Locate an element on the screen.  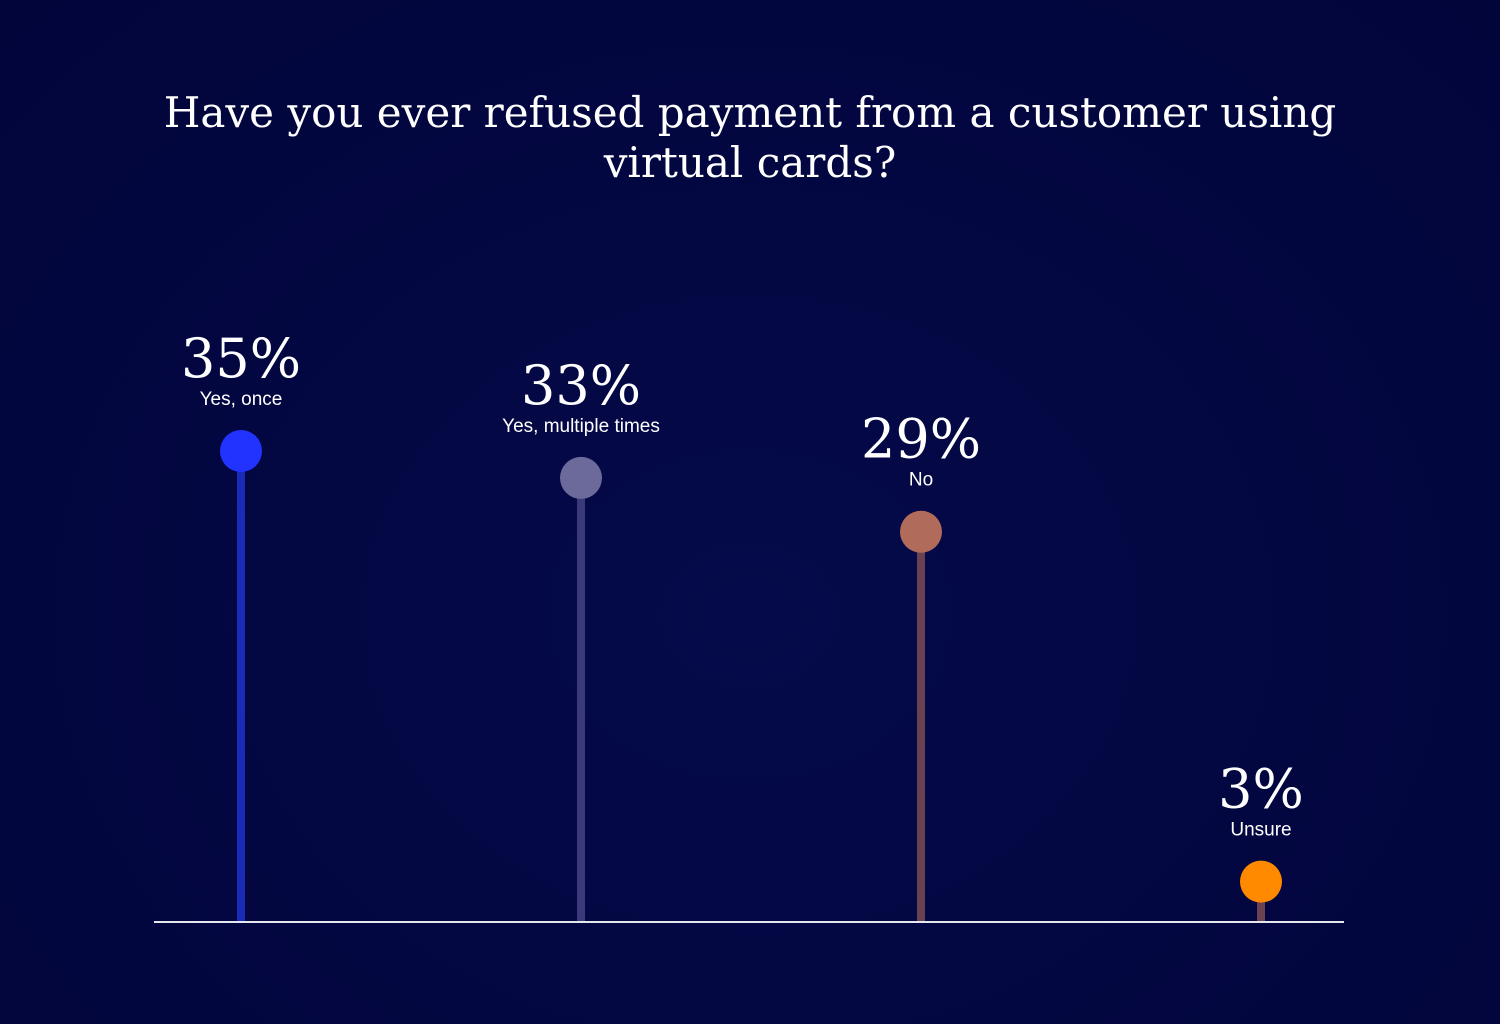
value-label: 35% is located at coordinates (241, 358).